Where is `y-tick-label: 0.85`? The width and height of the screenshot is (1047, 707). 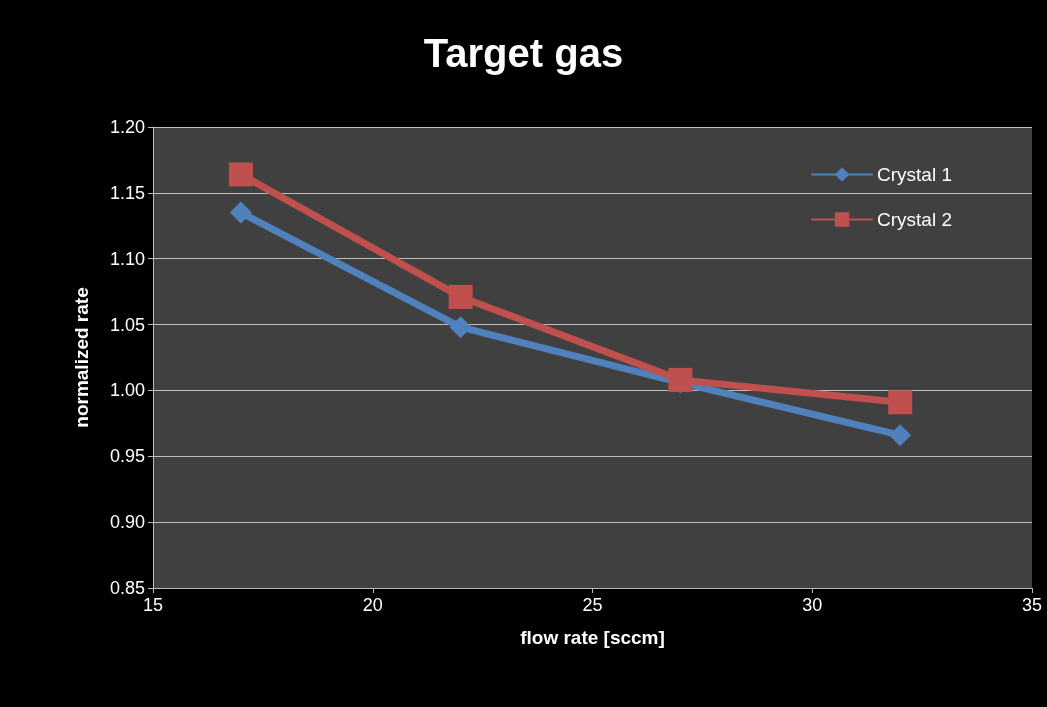 y-tick-label: 0.85 is located at coordinates (127, 588).